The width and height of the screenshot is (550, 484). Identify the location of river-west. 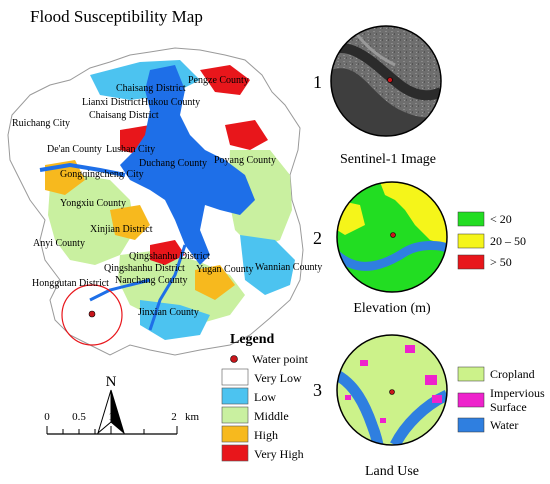
(82, 169).